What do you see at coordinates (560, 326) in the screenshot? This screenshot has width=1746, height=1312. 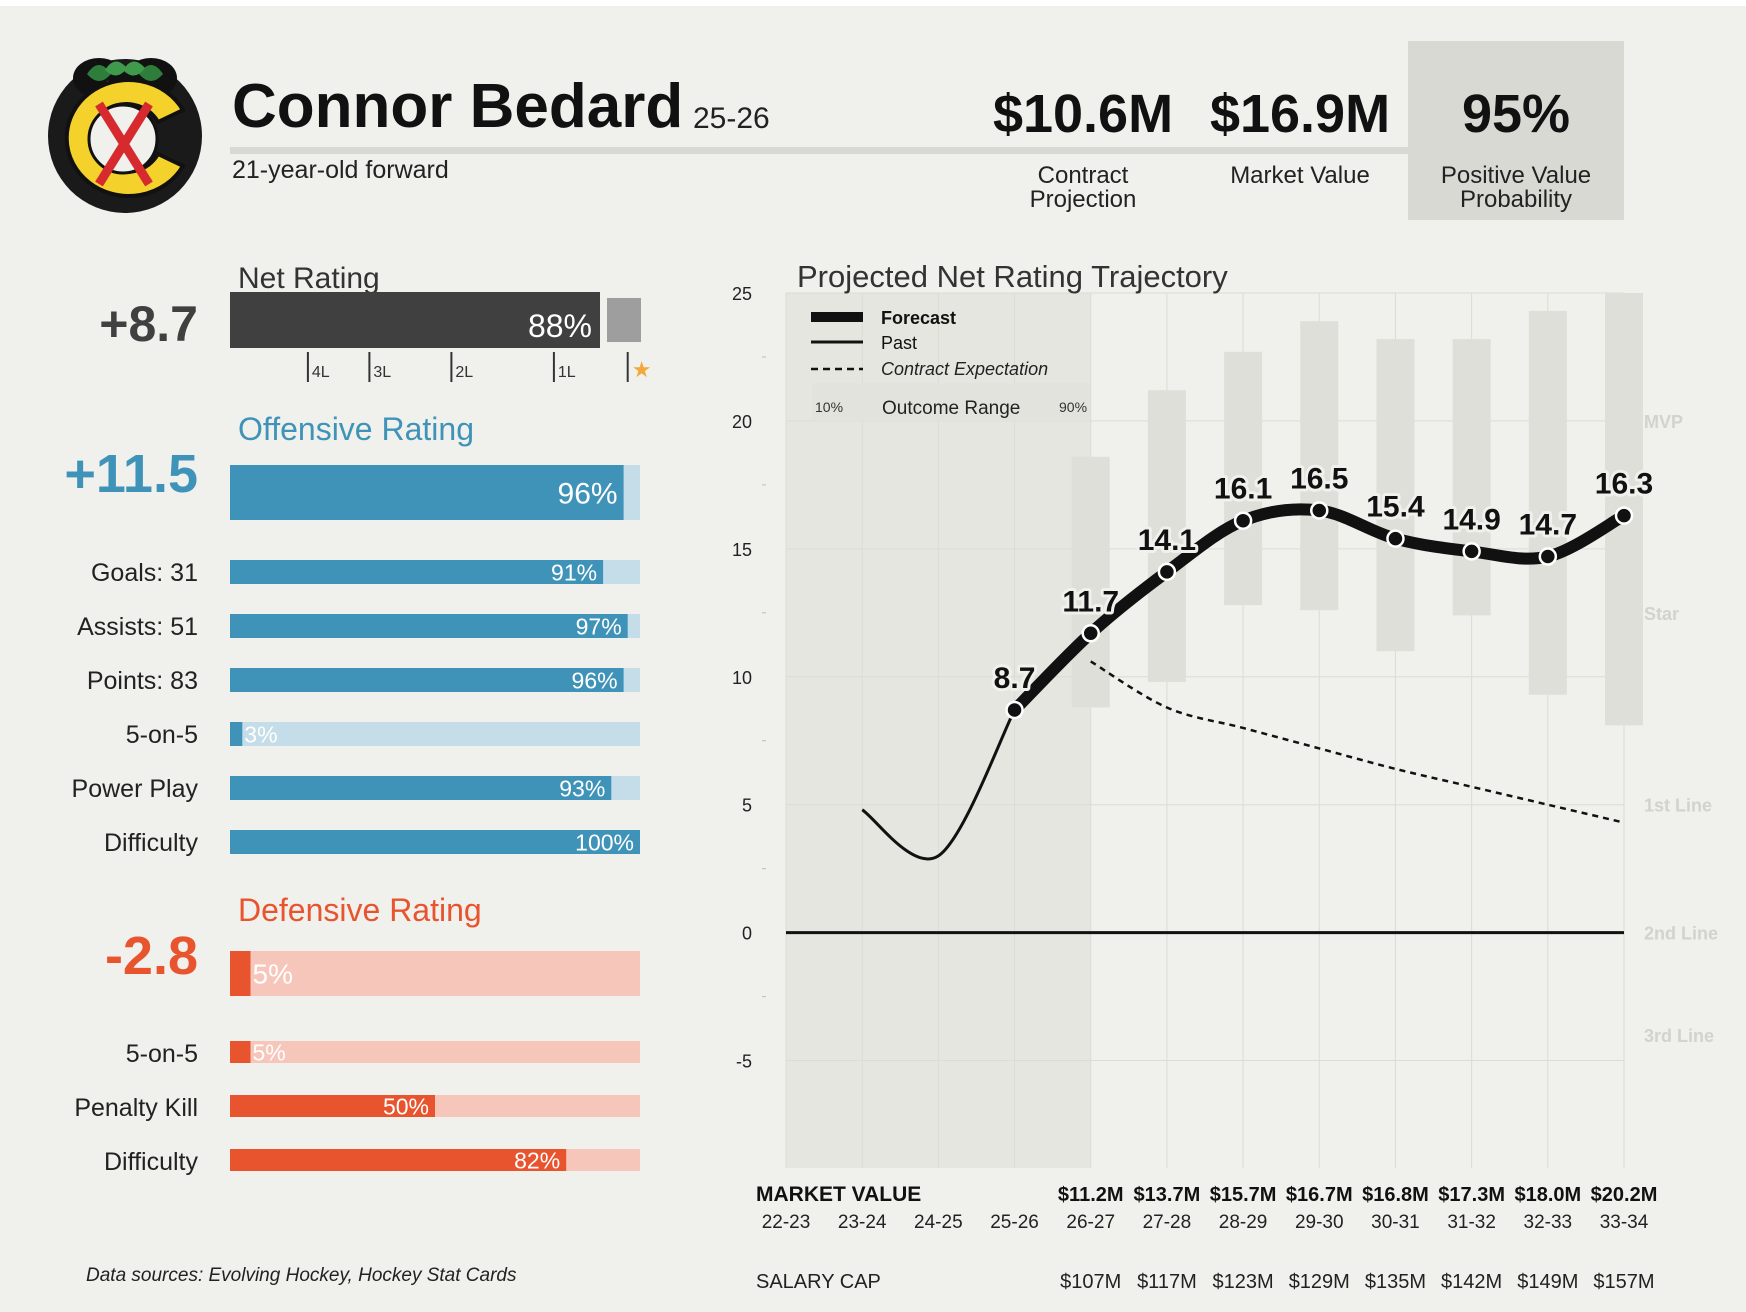 I see `net-rating-label: 88%` at bounding box center [560, 326].